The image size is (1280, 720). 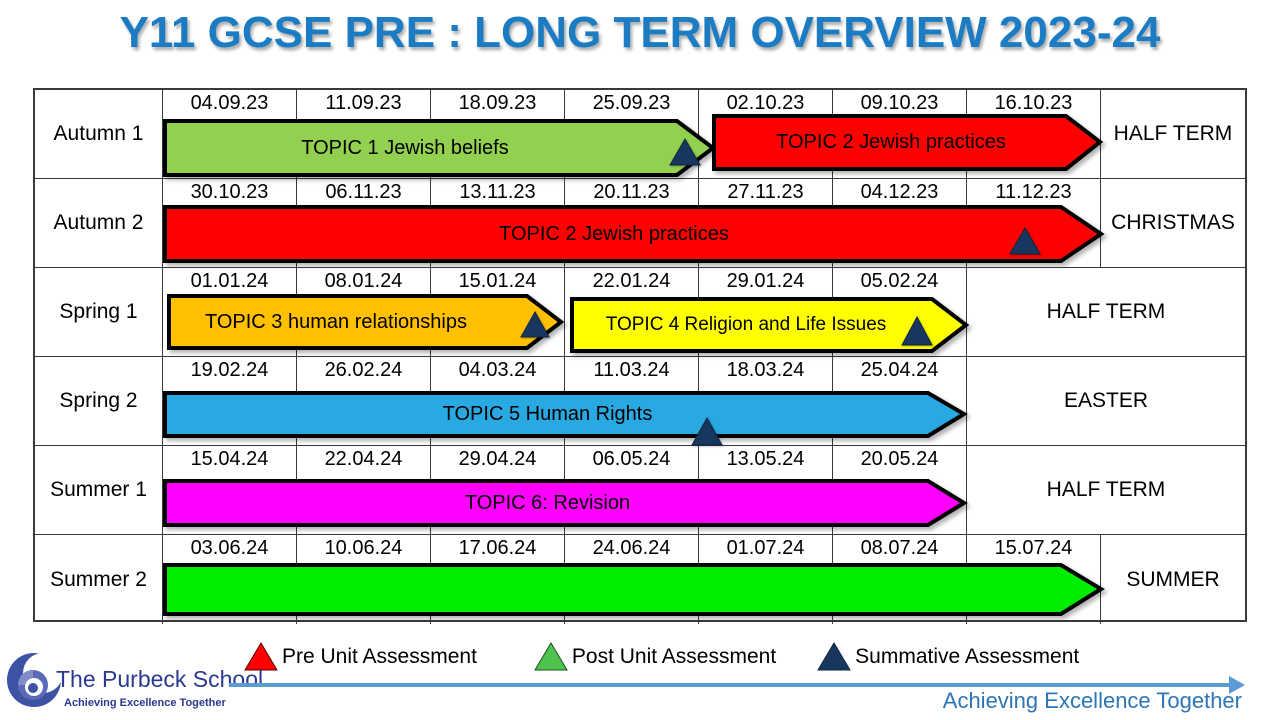 I want to click on legend-label: Summative Assessment, so click(x=967, y=656).